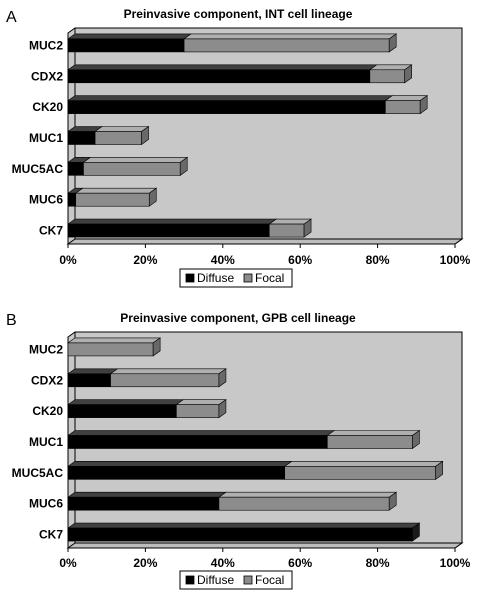 Image resolution: width=484 pixels, height=600 pixels. I want to click on panel-b-category-labels: MUC2 CDX2 CK20 MUC1 MUC5AC MUC6 CK7, so click(38, 441).